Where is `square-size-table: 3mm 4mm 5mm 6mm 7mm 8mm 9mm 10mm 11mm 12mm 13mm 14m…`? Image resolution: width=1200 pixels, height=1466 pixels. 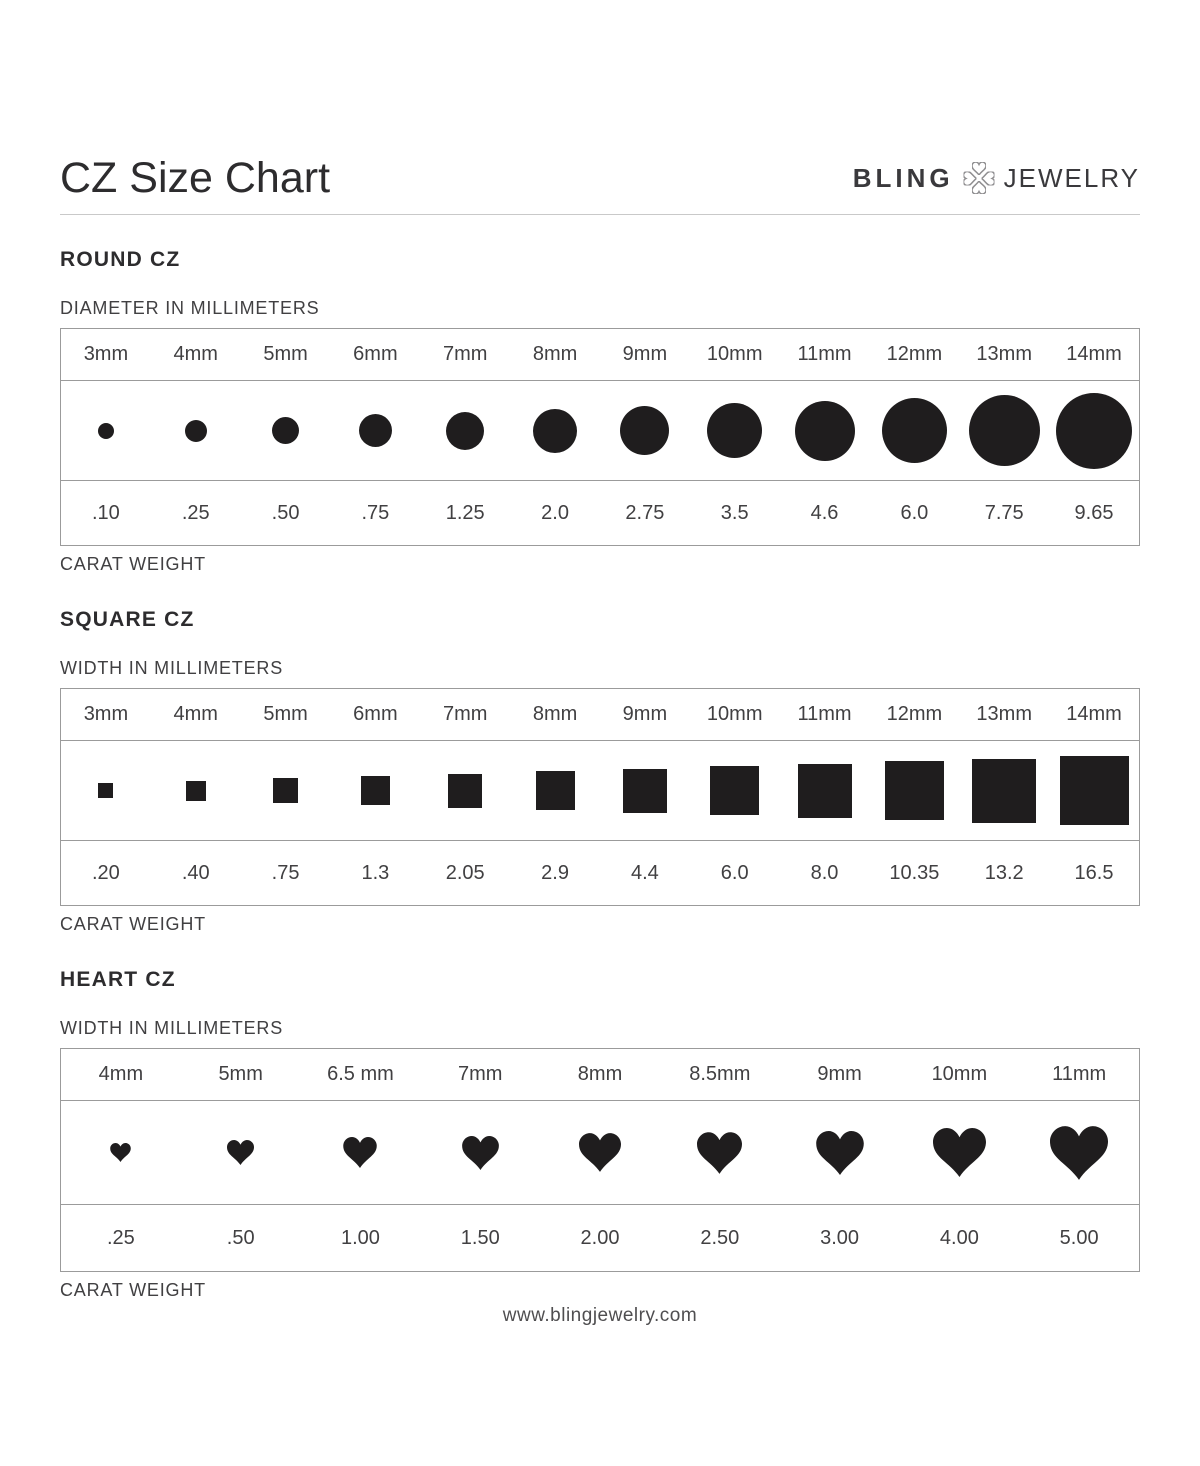 square-size-table: 3mm 4mm 5mm 6mm 7mm 8mm 9mm 10mm 11mm 12mm 13mm 14m… is located at coordinates (600, 797).